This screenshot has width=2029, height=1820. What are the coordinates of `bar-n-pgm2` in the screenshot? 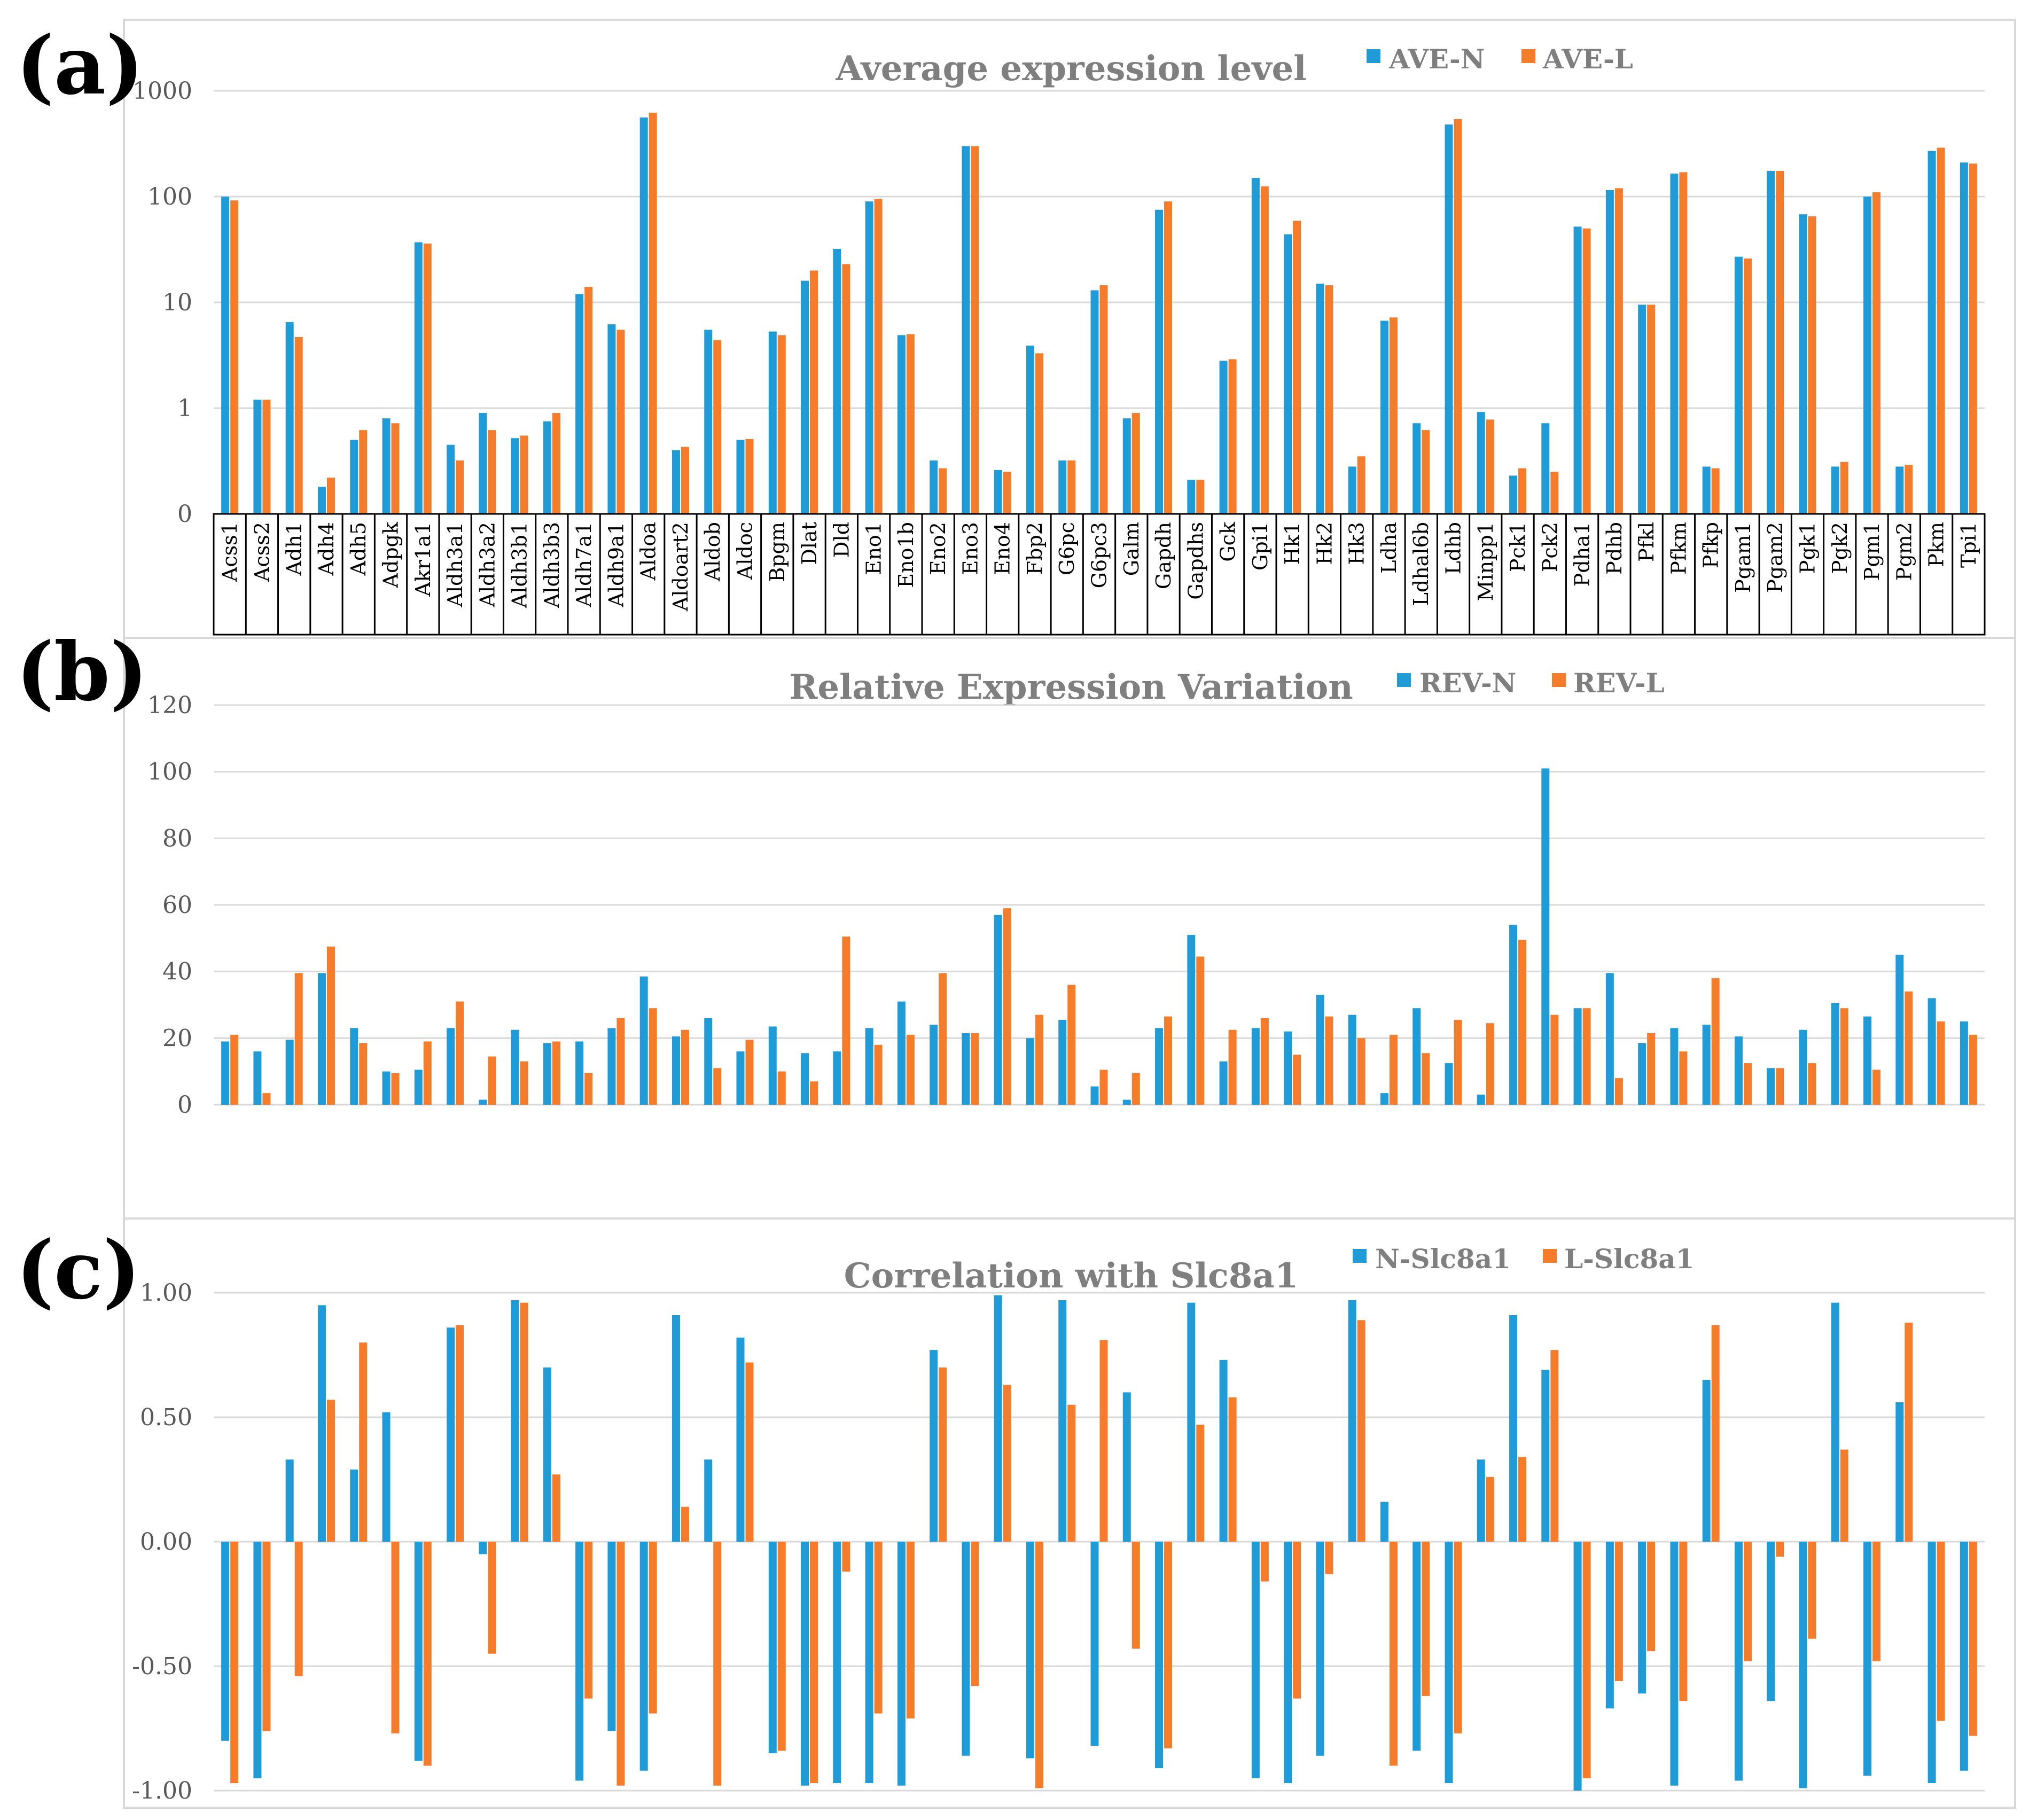 It's located at (1899, 1030).